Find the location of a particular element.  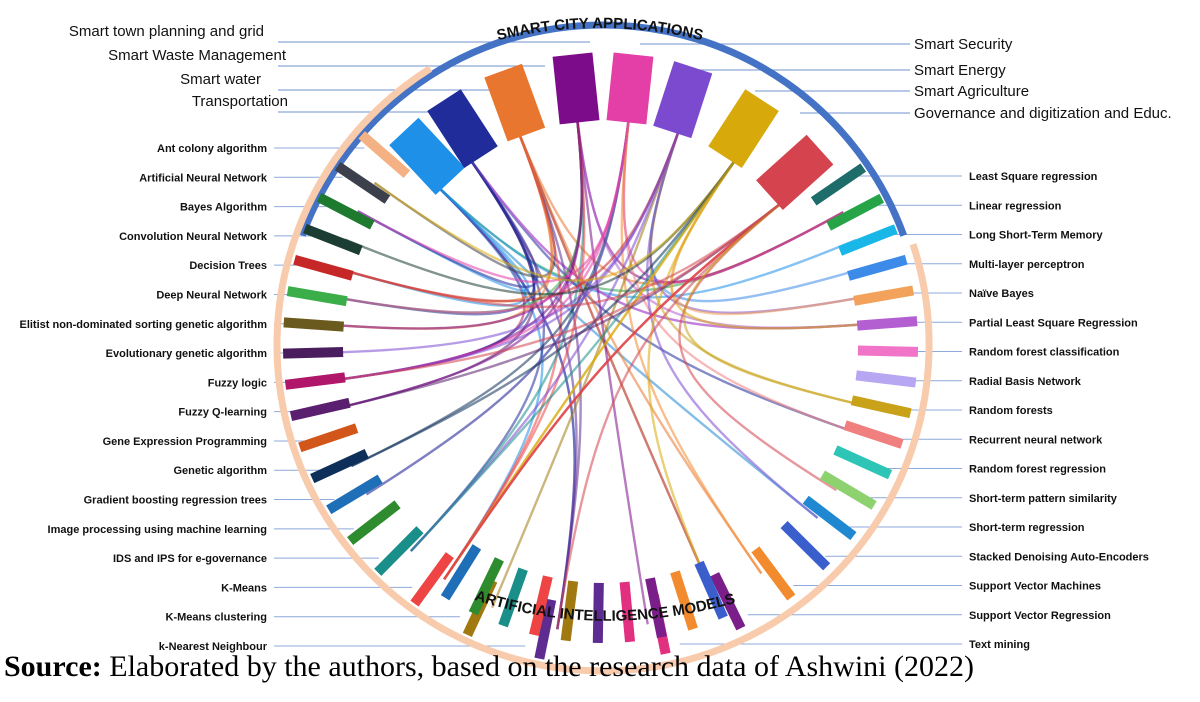

model-label-radial-basis-network: Radial Basis Network is located at coordinates (1025, 382).